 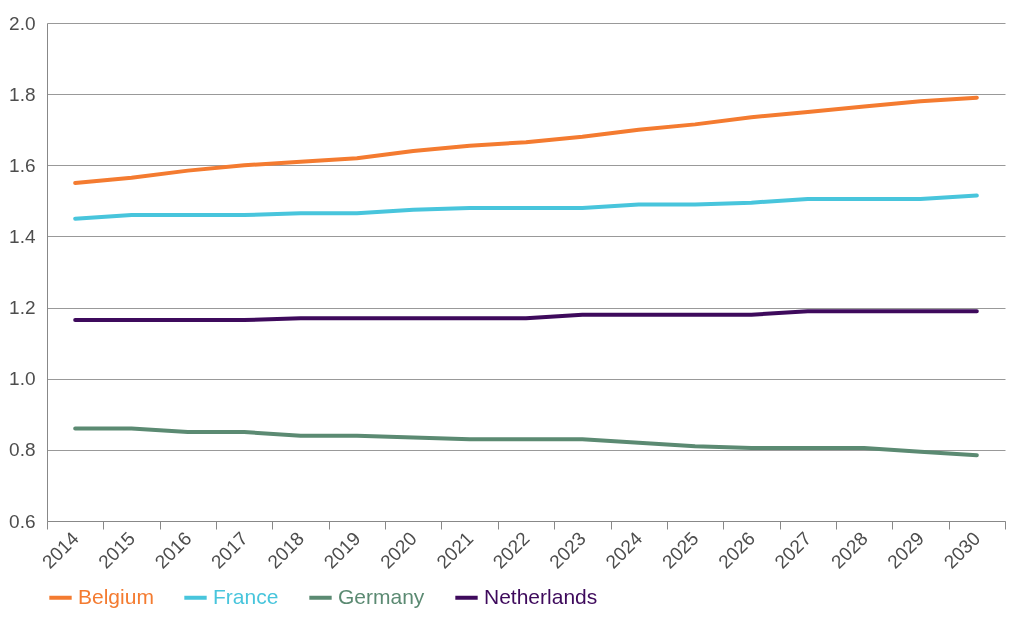 What do you see at coordinates (22, 308) in the screenshot?
I see `y-tick-label: 1.2` at bounding box center [22, 308].